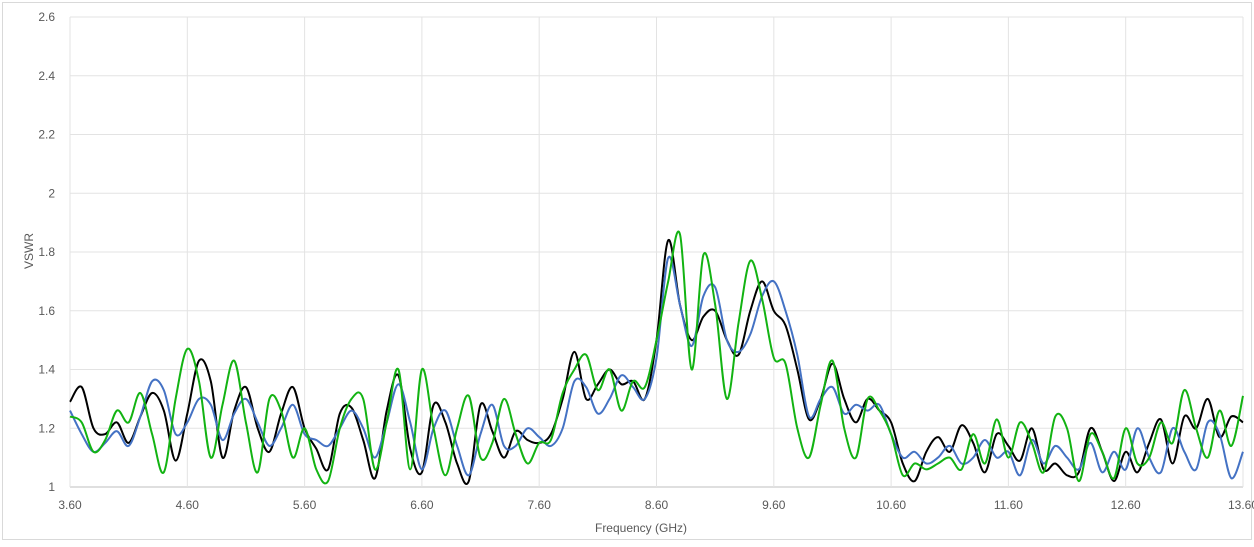  What do you see at coordinates (29, 251) in the screenshot?
I see `y-axis-title: VSWR` at bounding box center [29, 251].